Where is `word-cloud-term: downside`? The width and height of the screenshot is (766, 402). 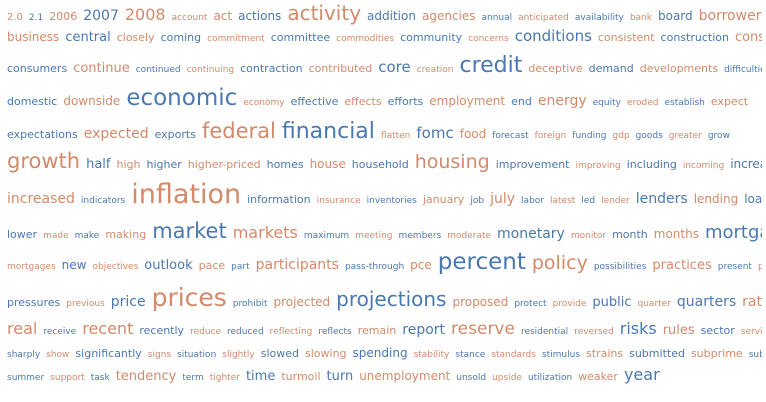
word-cloud-term: downside is located at coordinates (92, 101).